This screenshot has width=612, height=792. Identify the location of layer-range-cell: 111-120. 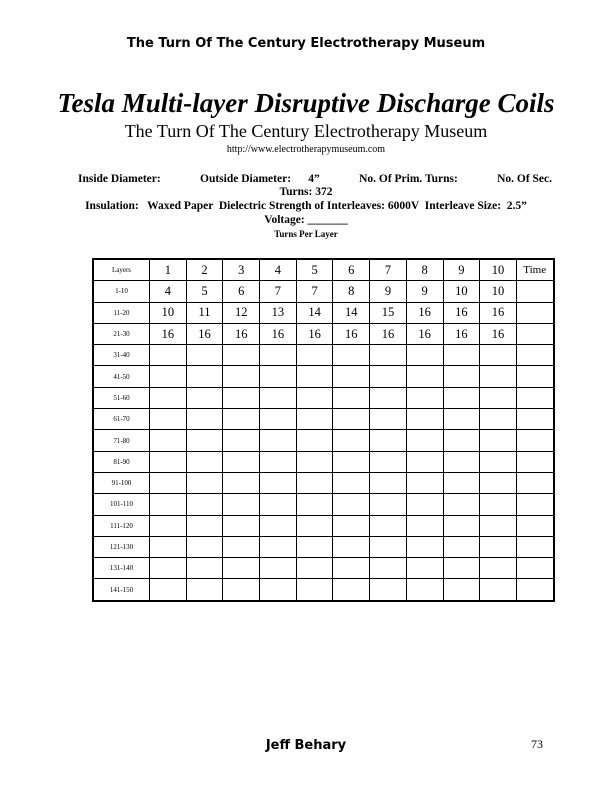
(121, 525).